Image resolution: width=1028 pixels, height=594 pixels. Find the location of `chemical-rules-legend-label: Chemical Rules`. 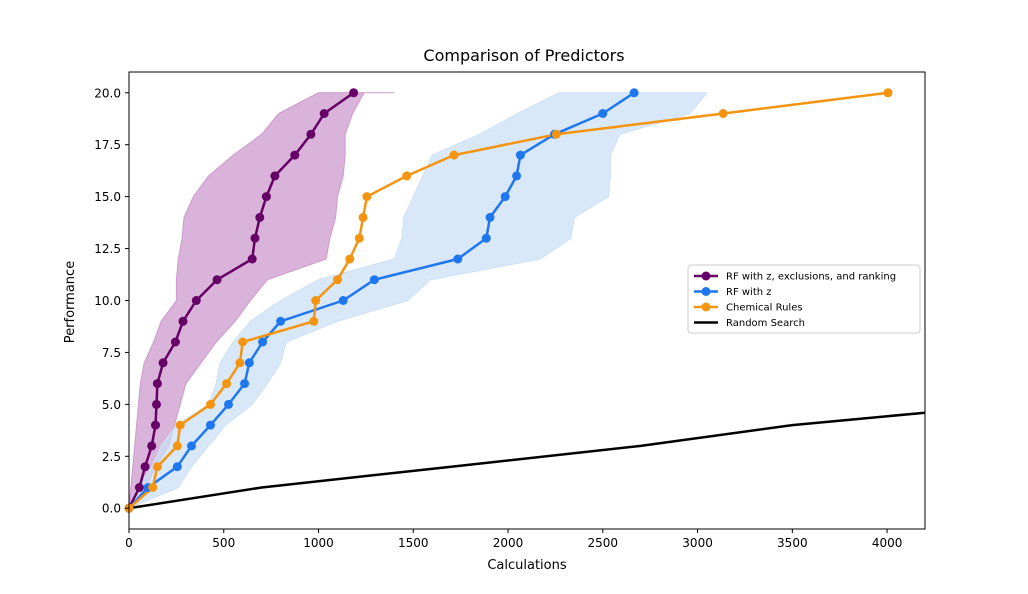

chemical-rules-legend-label: Chemical Rules is located at coordinates (764, 308).